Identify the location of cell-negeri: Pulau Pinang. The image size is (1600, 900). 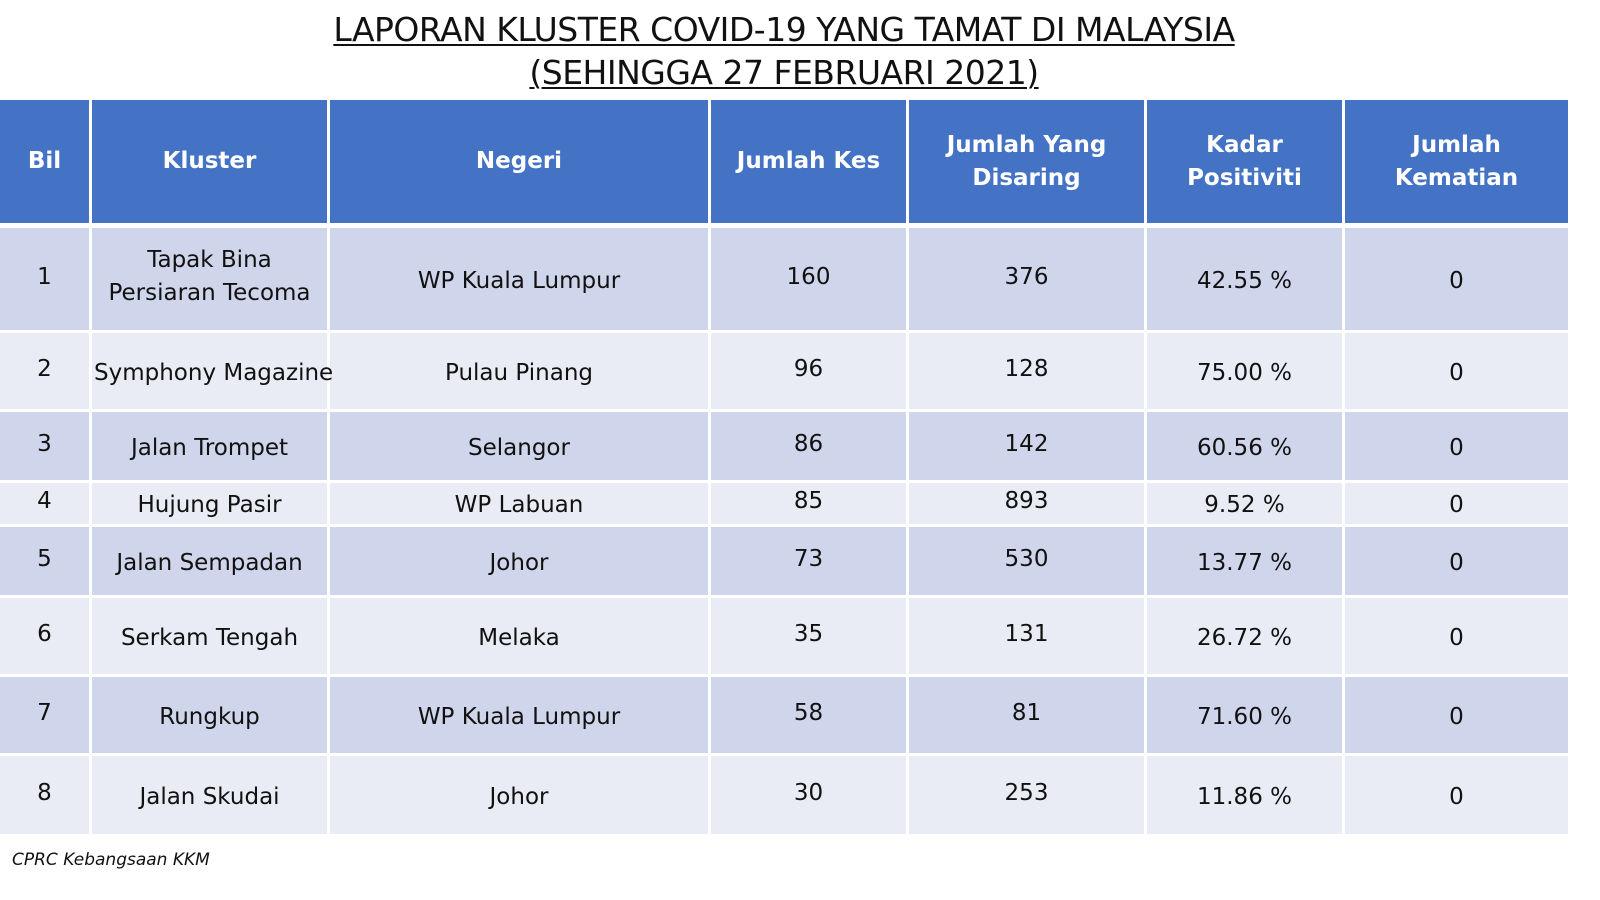
(520, 372).